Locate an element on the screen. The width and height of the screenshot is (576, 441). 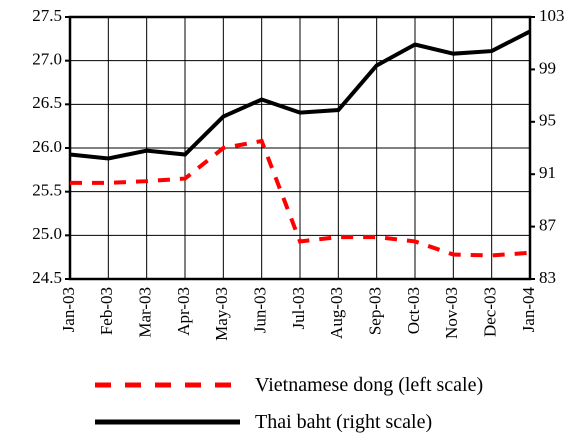
x-tick-label: Sep-03 is located at coordinates (375, 311).